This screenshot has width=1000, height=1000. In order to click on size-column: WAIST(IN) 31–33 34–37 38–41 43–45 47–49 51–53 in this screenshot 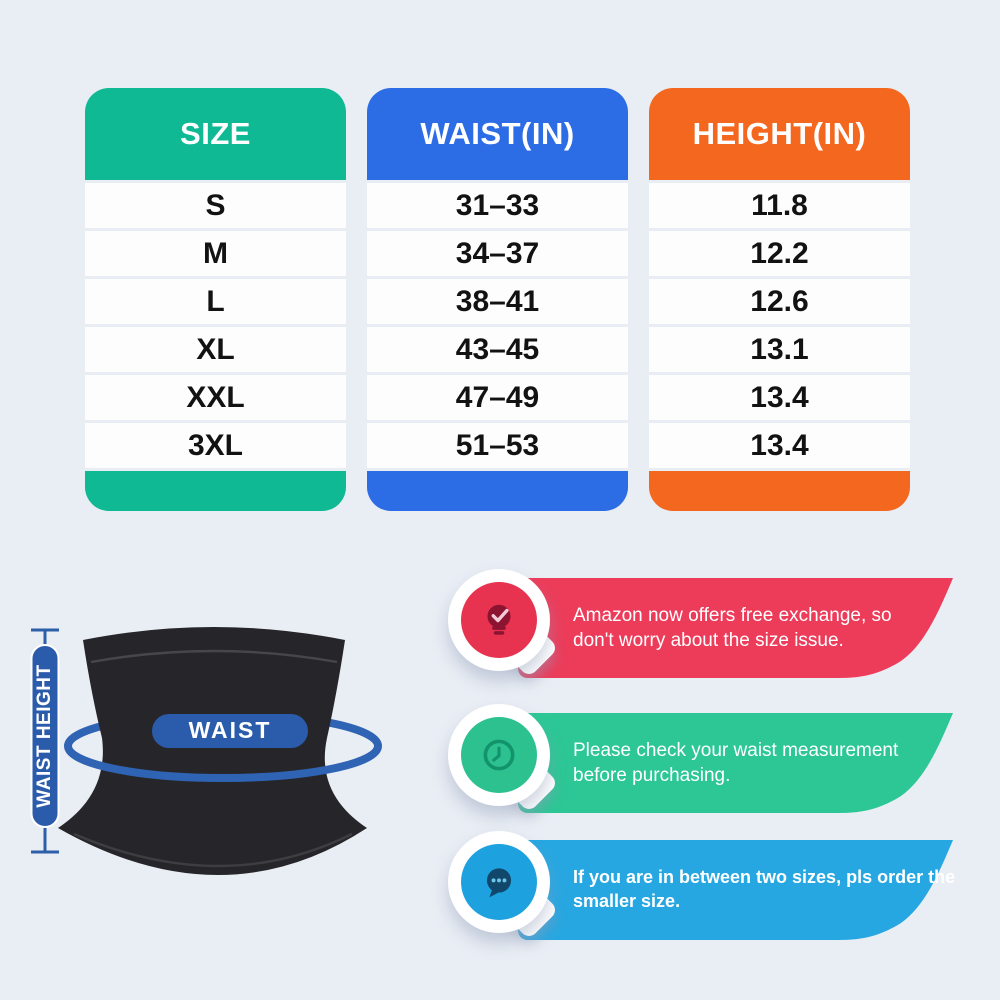, I will do `click(497, 299)`.